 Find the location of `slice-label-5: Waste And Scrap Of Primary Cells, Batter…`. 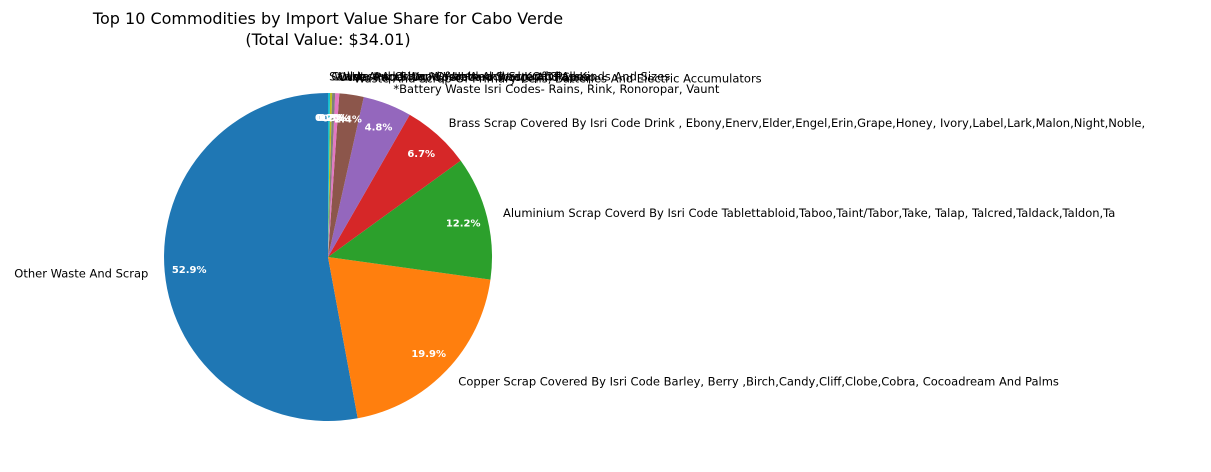

slice-label-5: Waste And Scrap Of Primary Cells, Batter… is located at coordinates (558, 79).